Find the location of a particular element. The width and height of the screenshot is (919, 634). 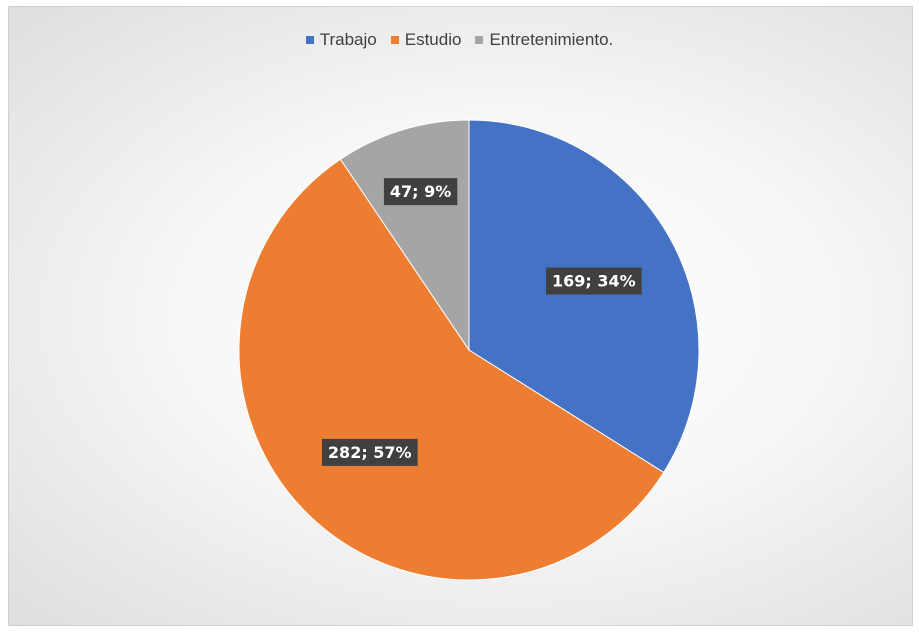

legend-item-trabajo: Trabajo is located at coordinates (341, 40).